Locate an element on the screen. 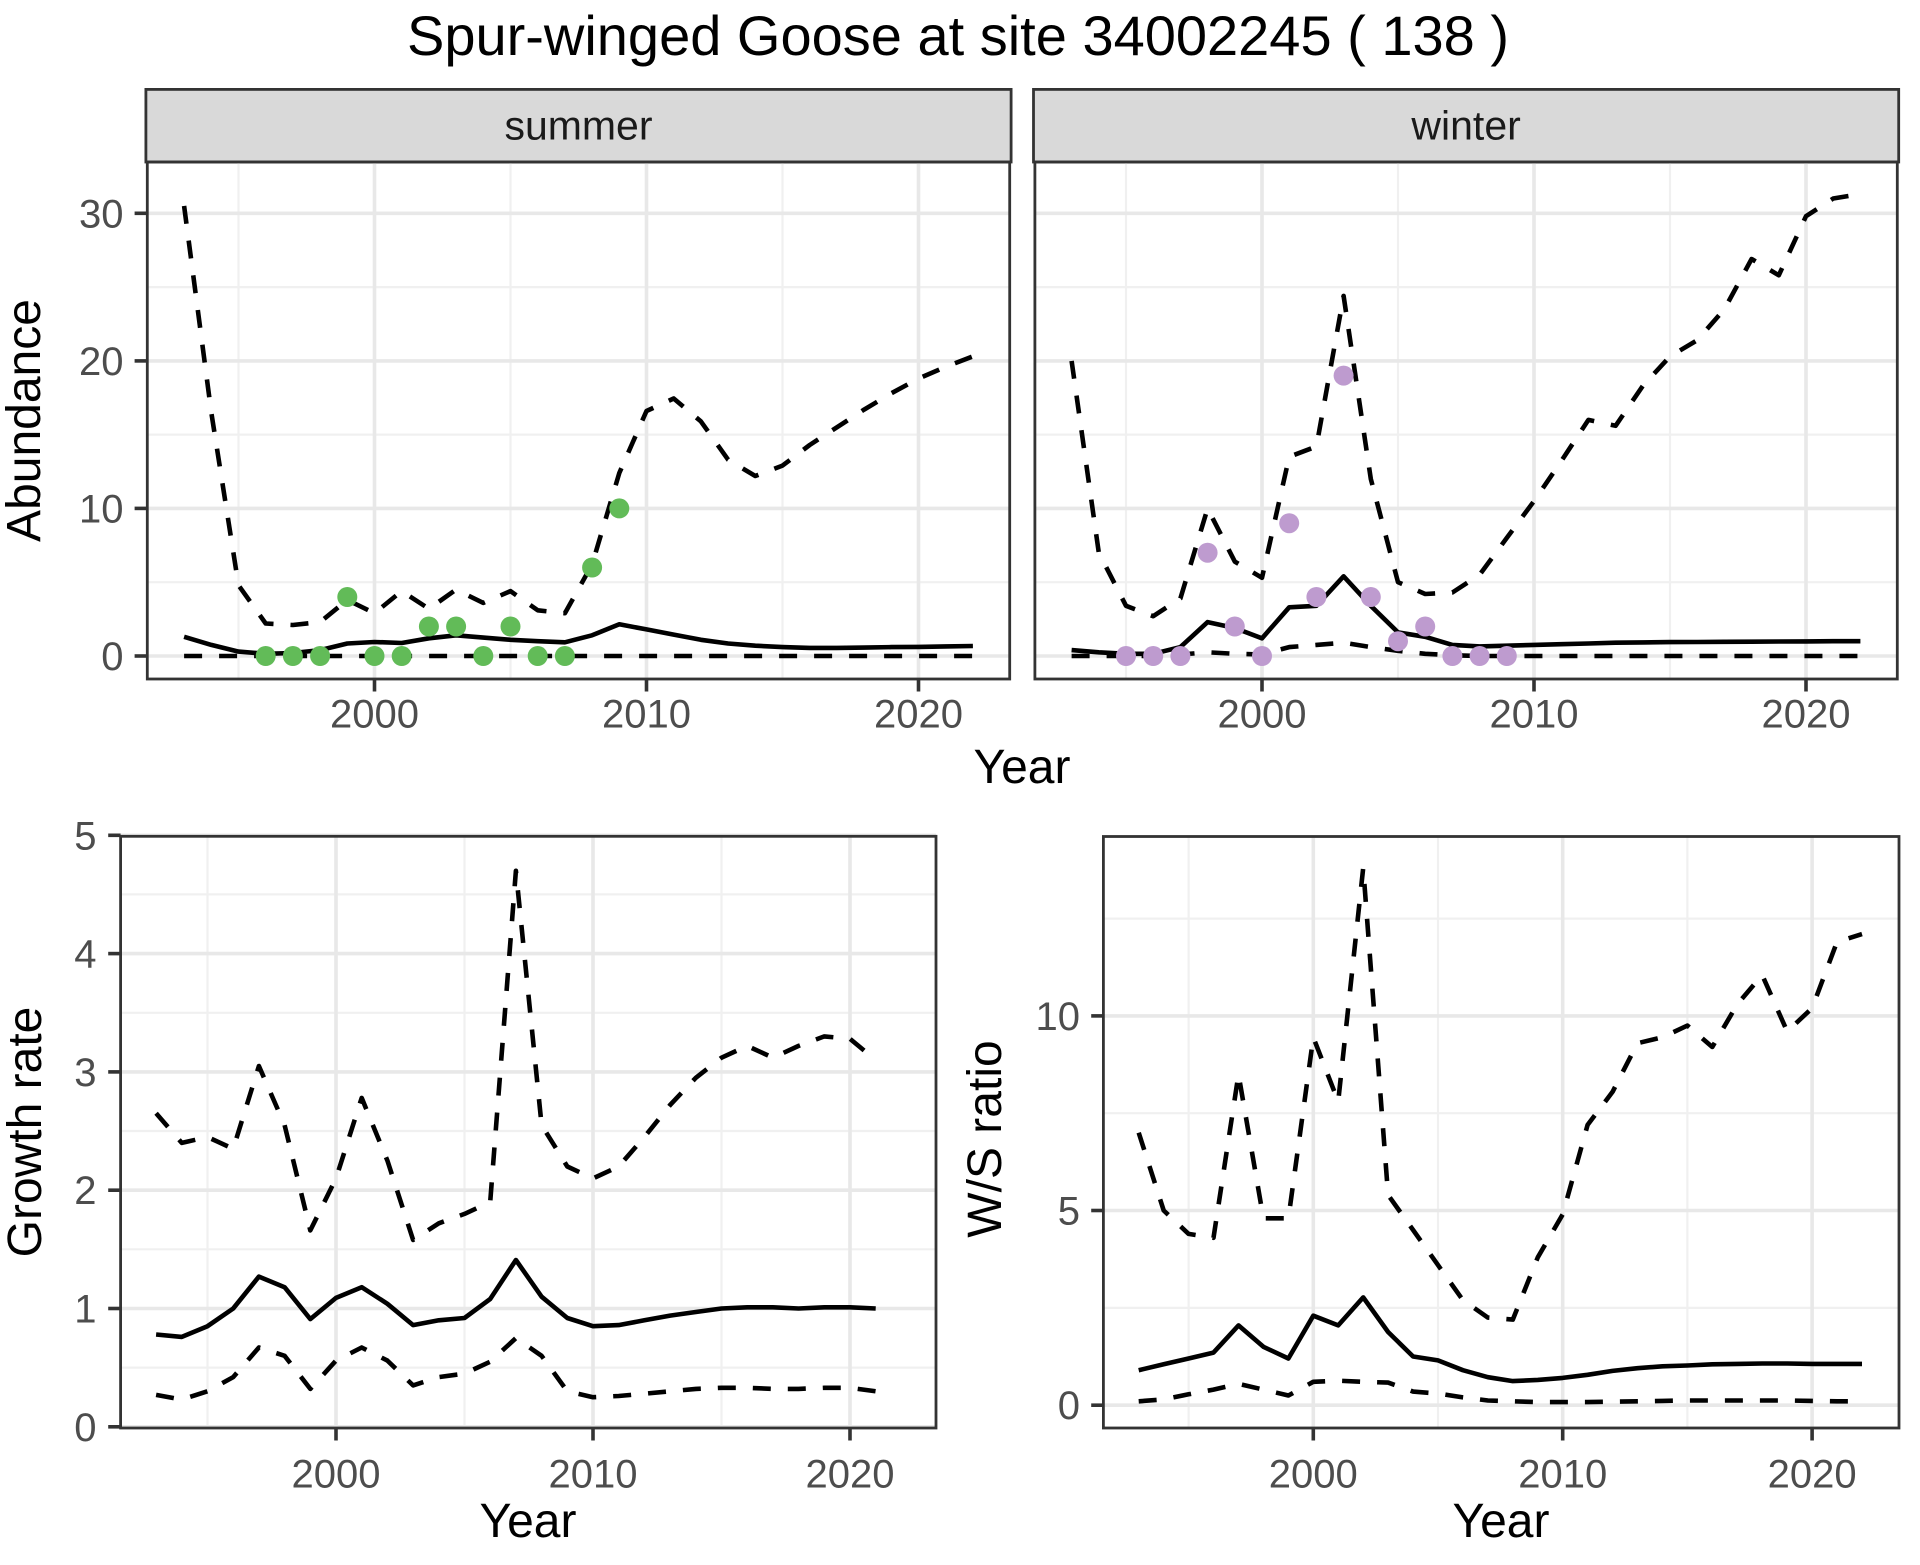 The width and height of the screenshot is (1920, 1565). svg-text: 4 is located at coordinates (85, 955).